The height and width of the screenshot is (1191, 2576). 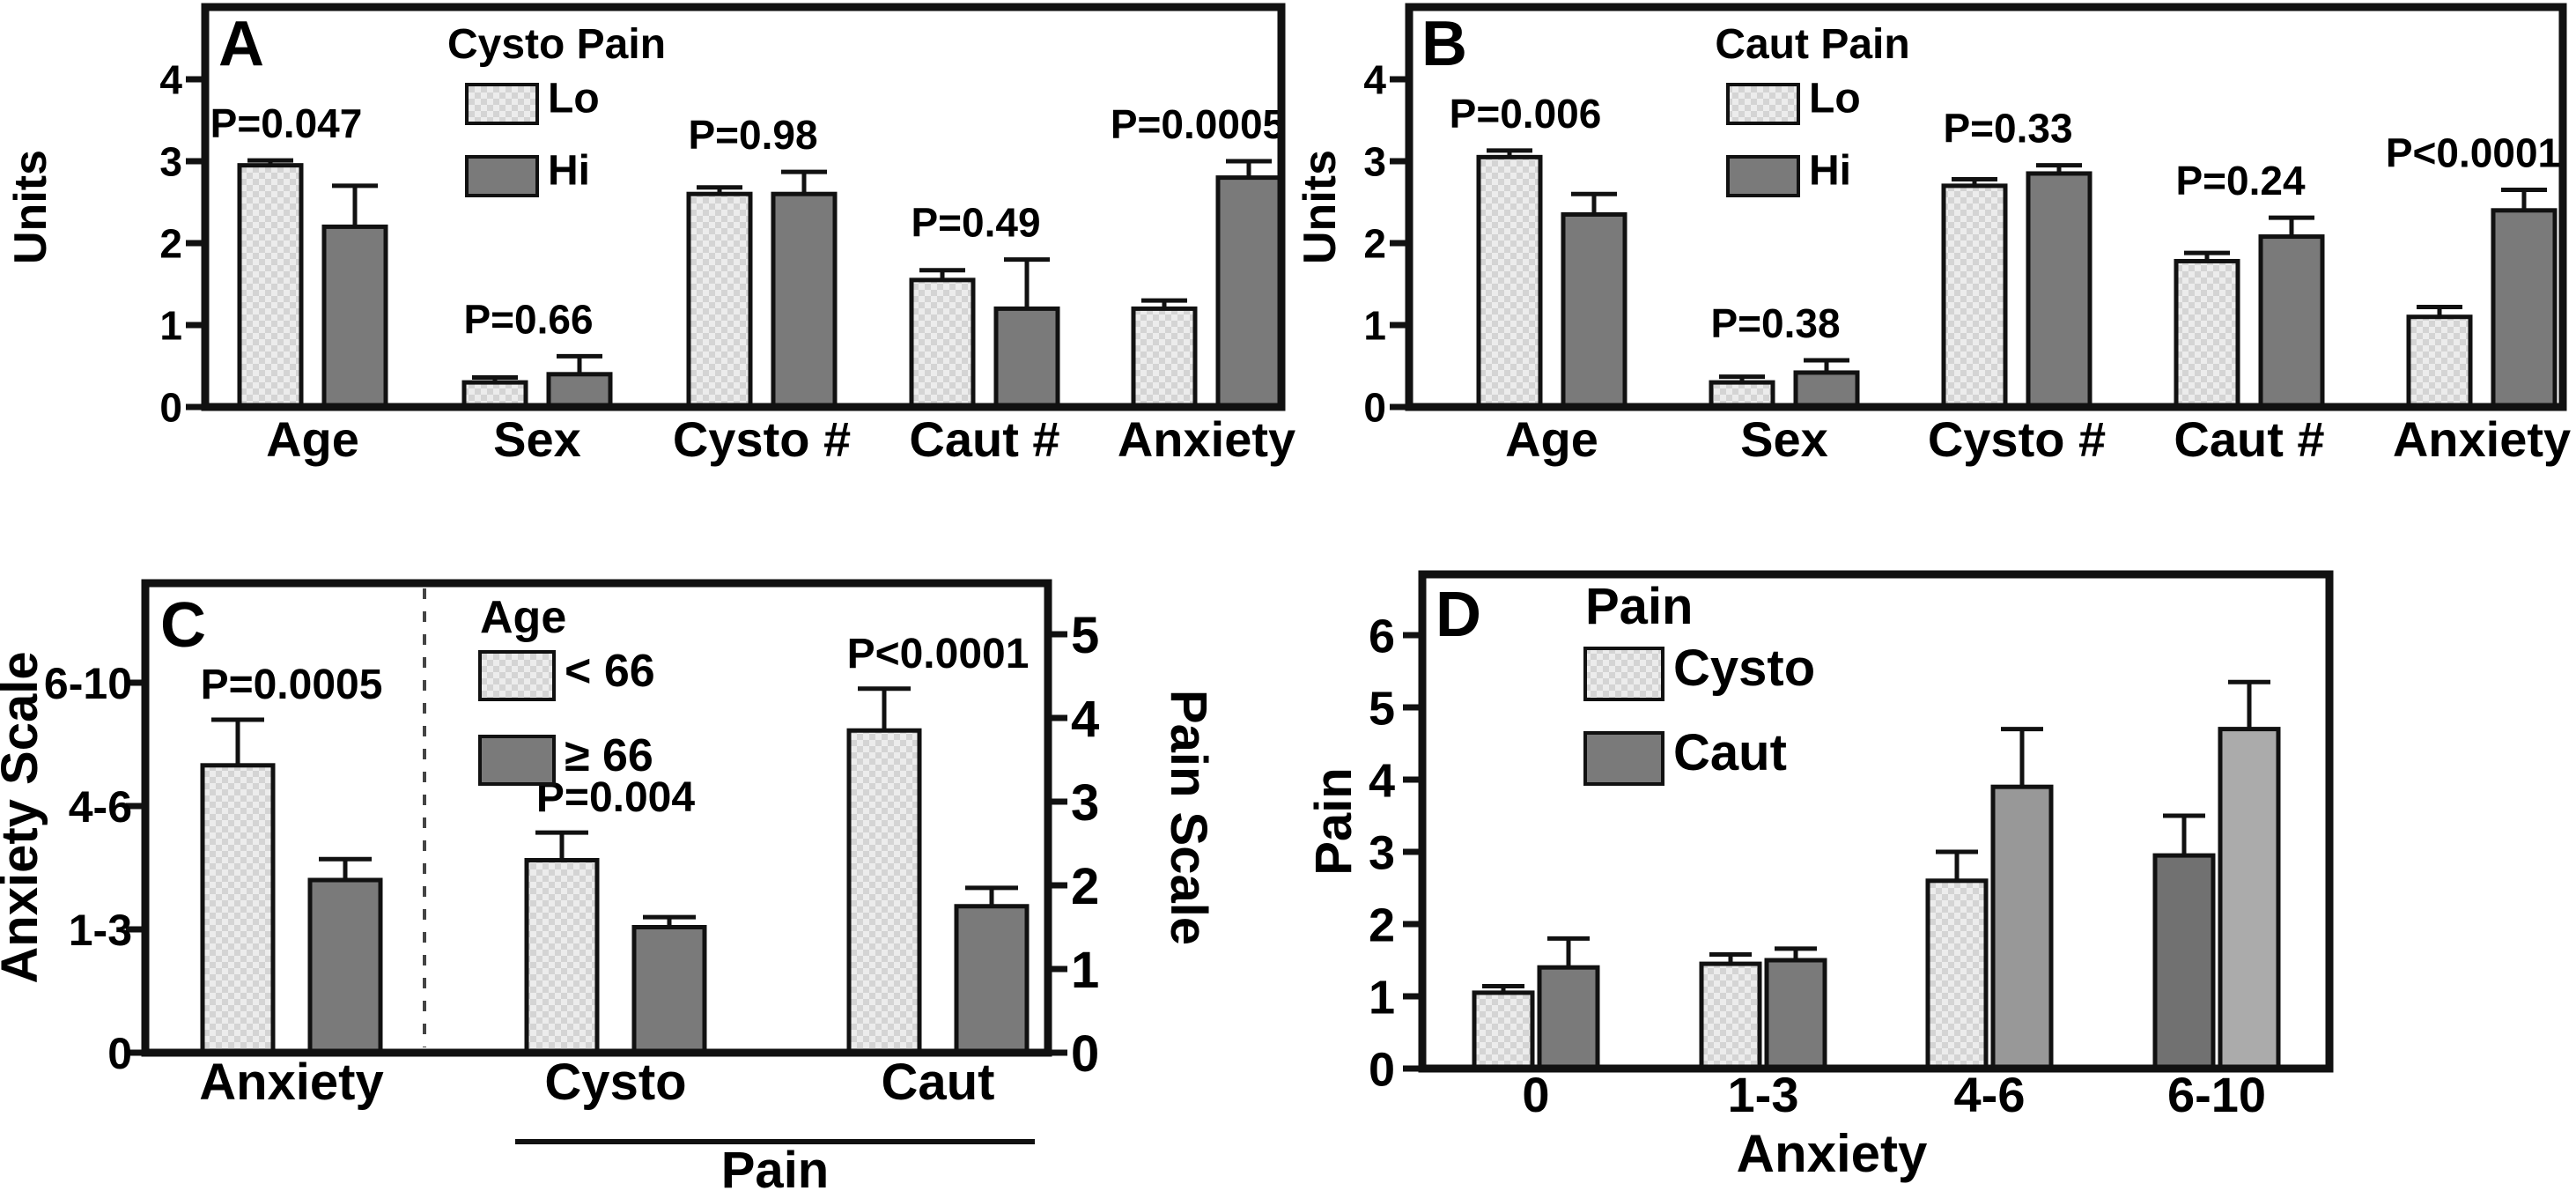 What do you see at coordinates (1382, 636) in the screenshot?
I see `panel-d-ytick-label-6: 6` at bounding box center [1382, 636].